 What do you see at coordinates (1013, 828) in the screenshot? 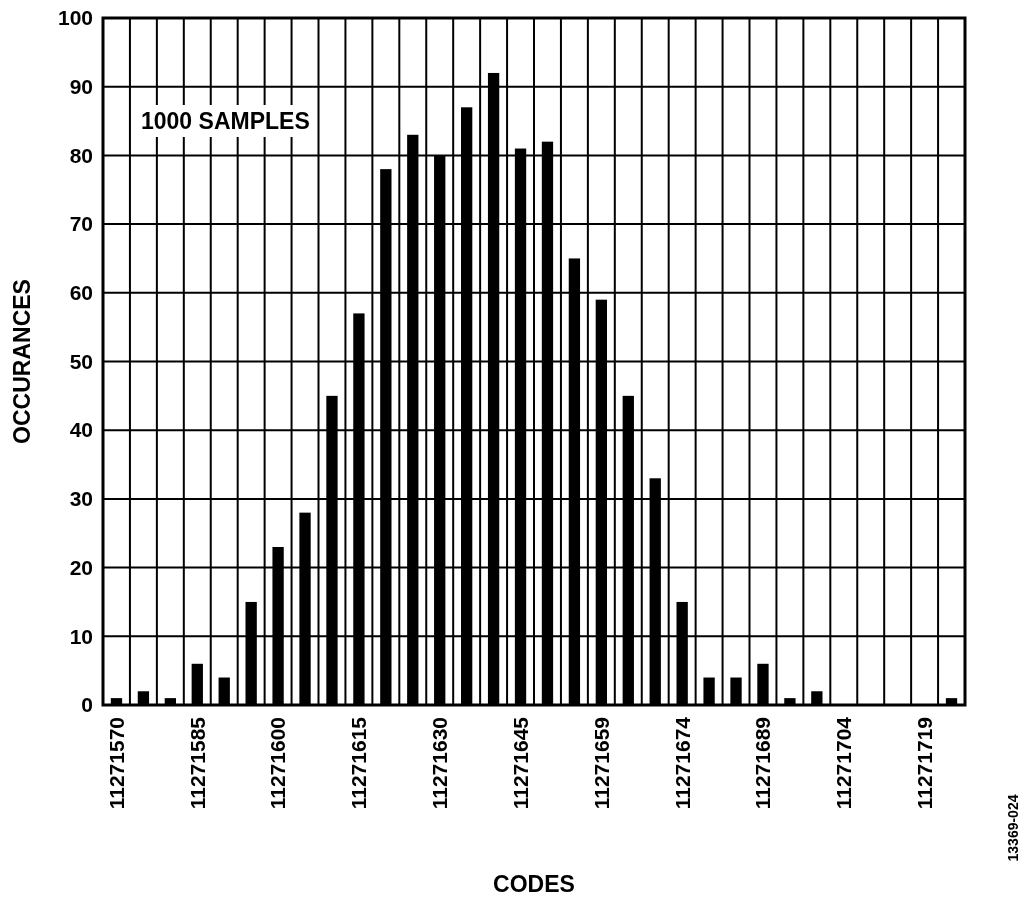
I see `text: 13369-024` at bounding box center [1013, 828].